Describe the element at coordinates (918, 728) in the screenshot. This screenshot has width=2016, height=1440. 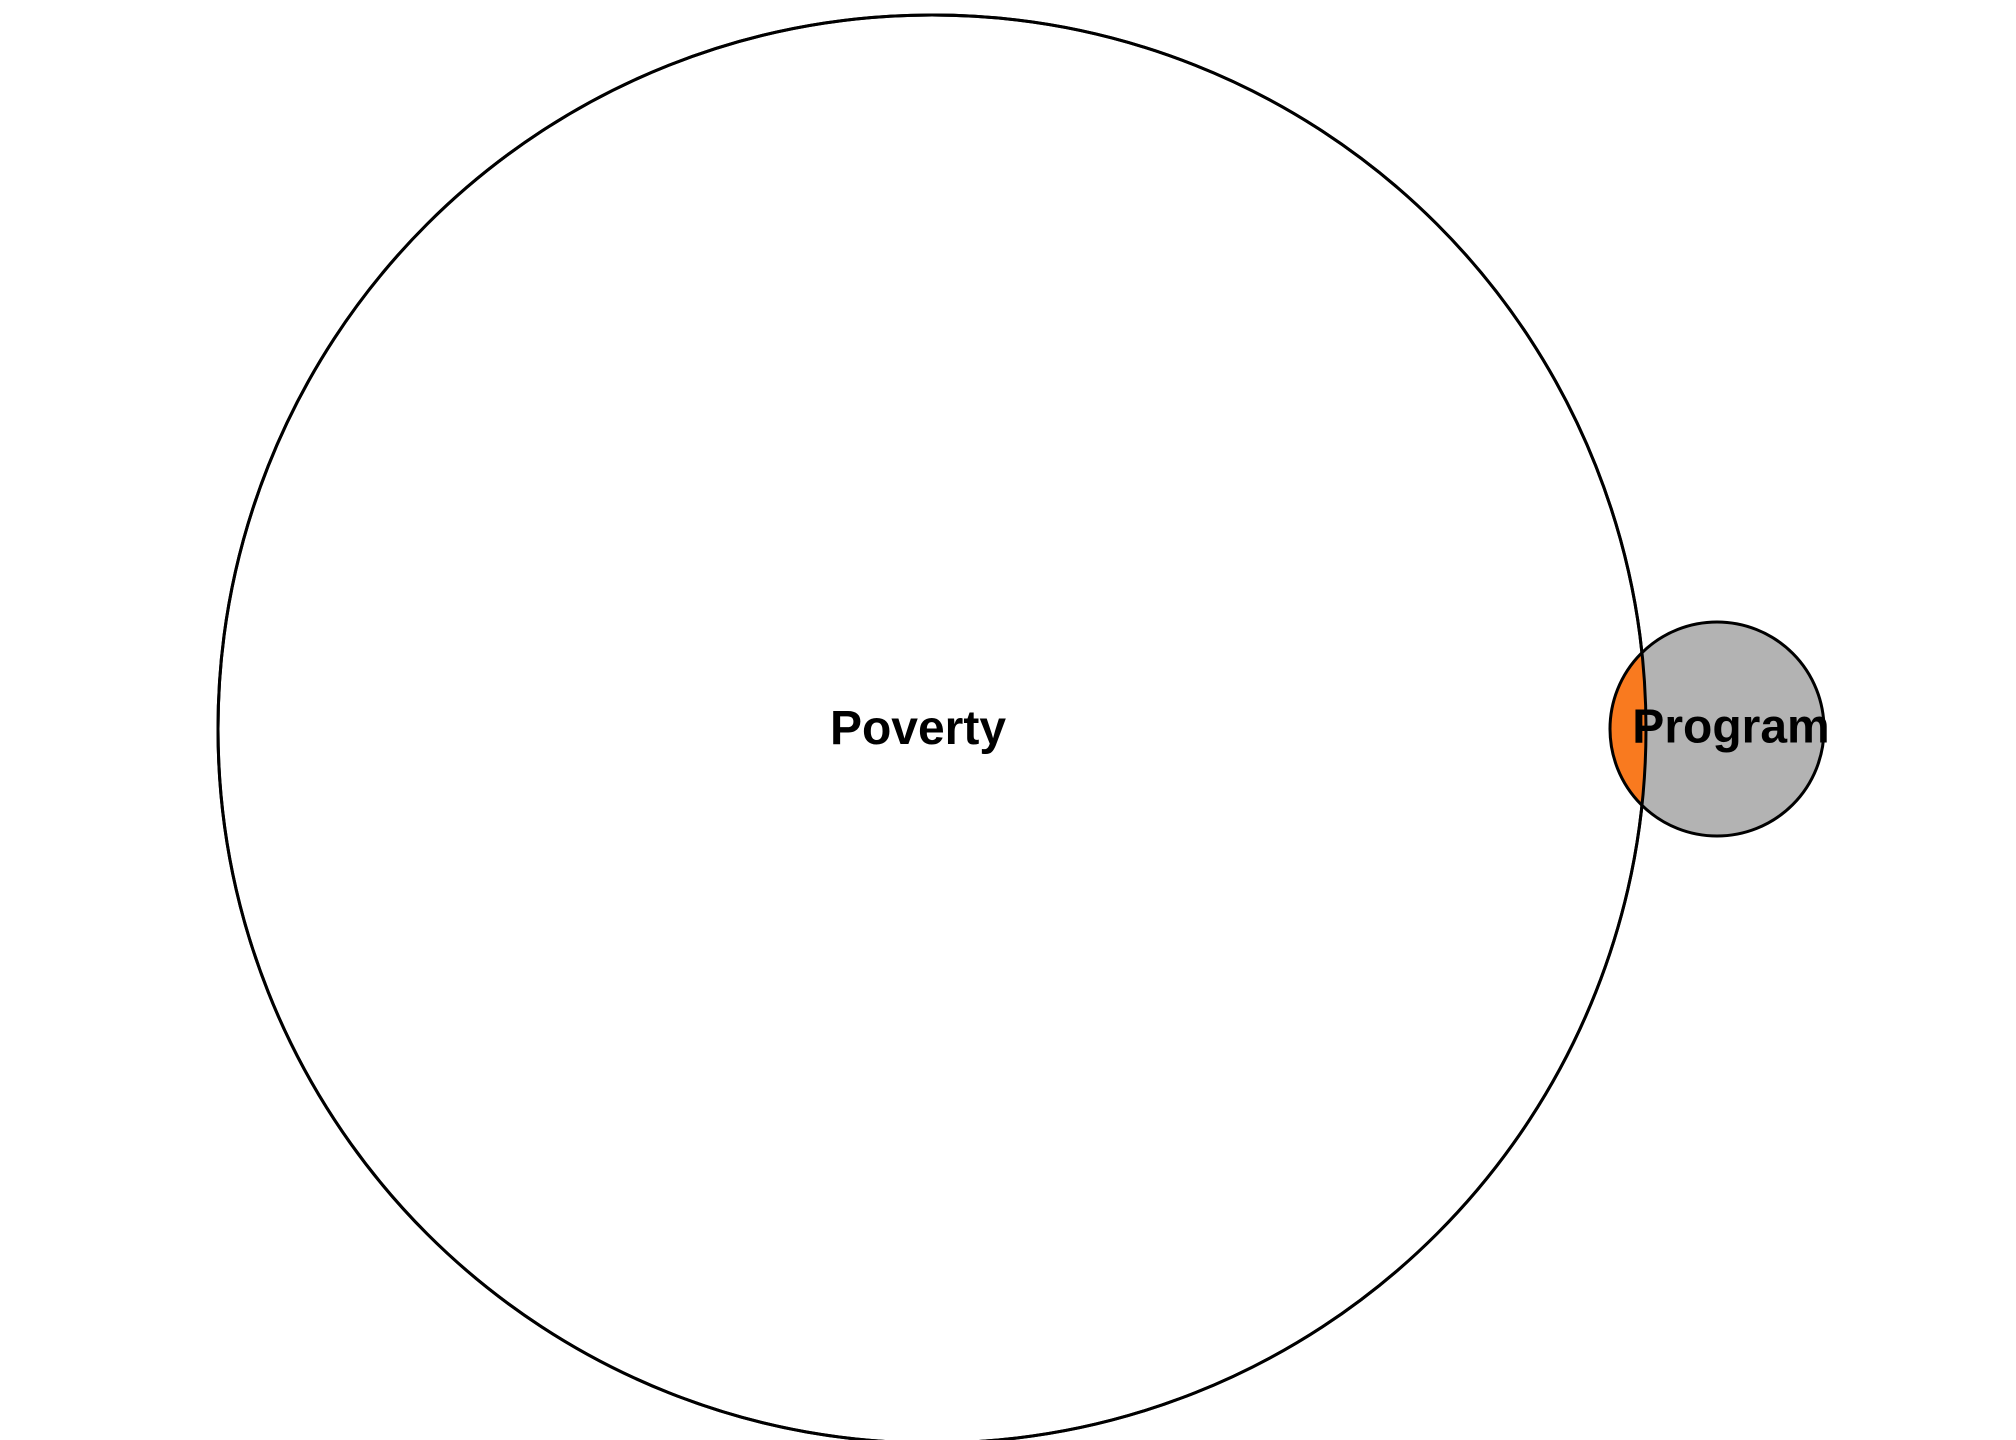
I see `poverty-label: Poverty` at that location.